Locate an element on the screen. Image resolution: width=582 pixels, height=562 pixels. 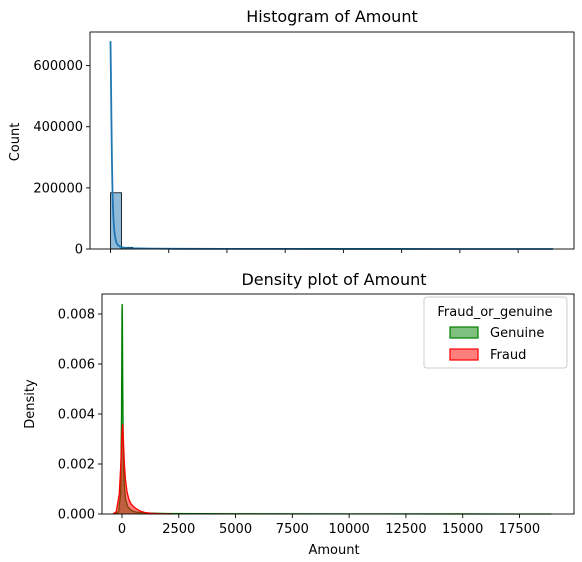
density-xlabel: Amount is located at coordinates (333, 550).